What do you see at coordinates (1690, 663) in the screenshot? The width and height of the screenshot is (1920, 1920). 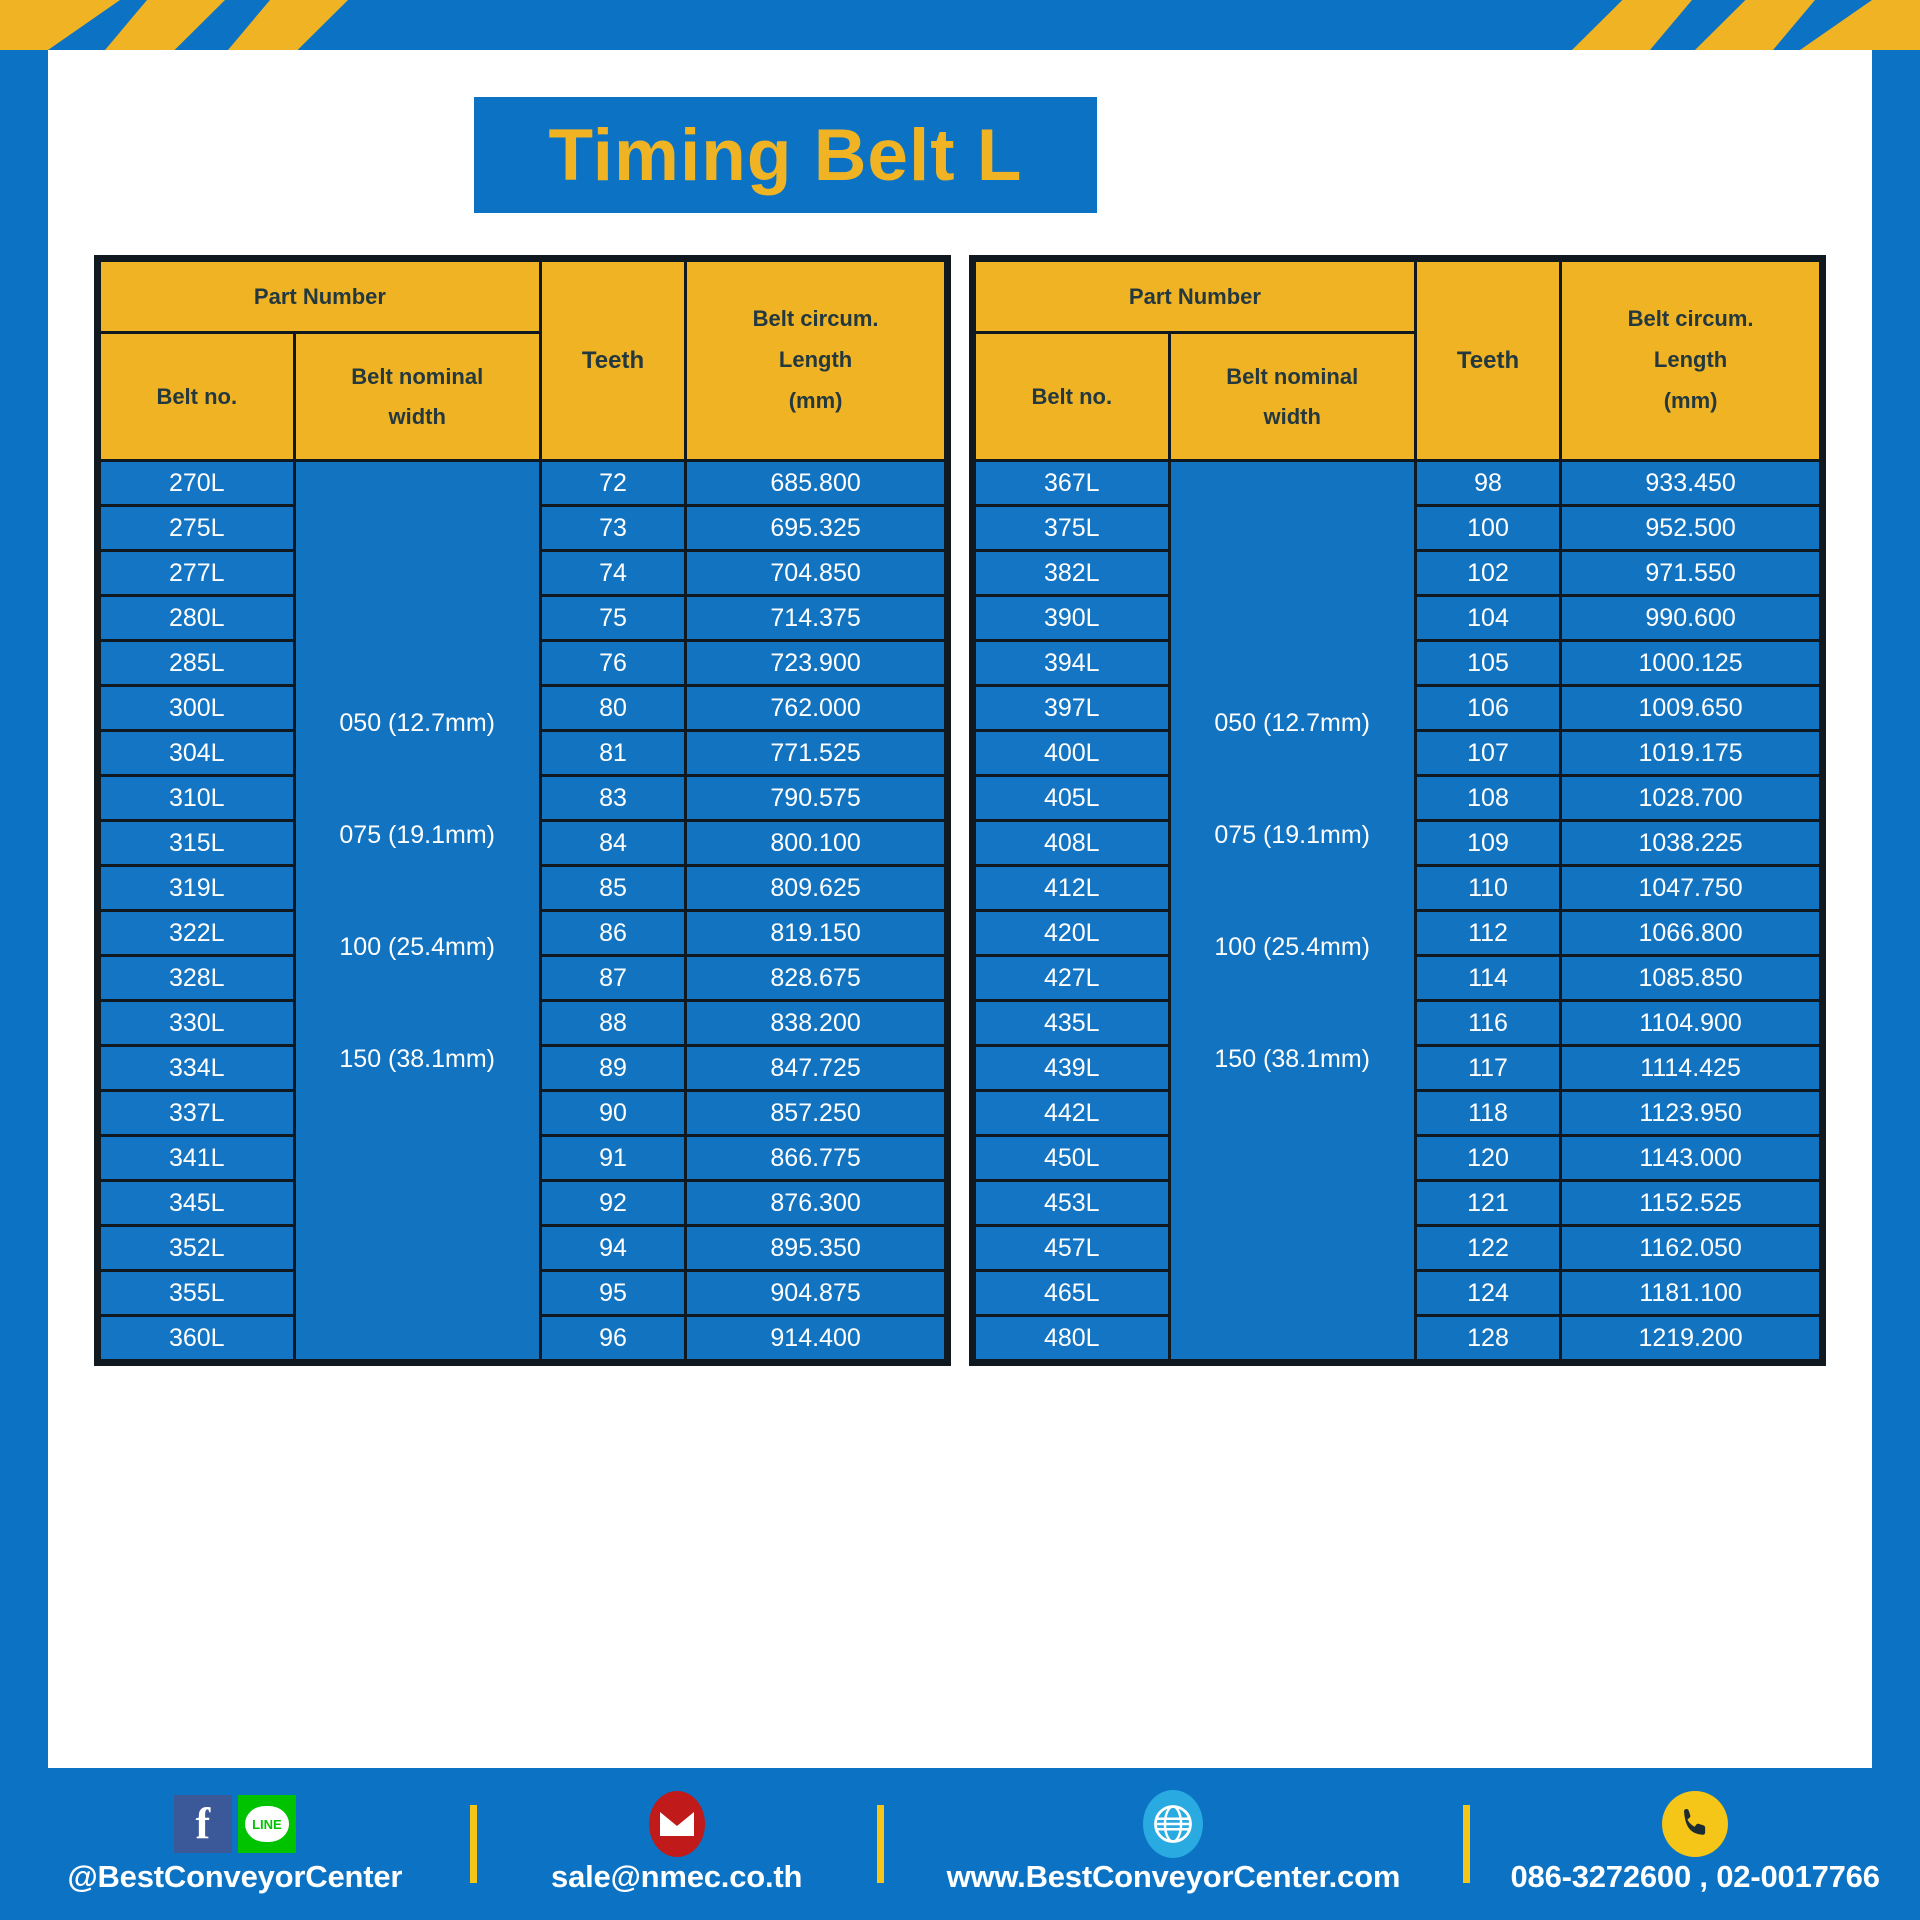 I see `cell-length-mm: 1000.125` at bounding box center [1690, 663].